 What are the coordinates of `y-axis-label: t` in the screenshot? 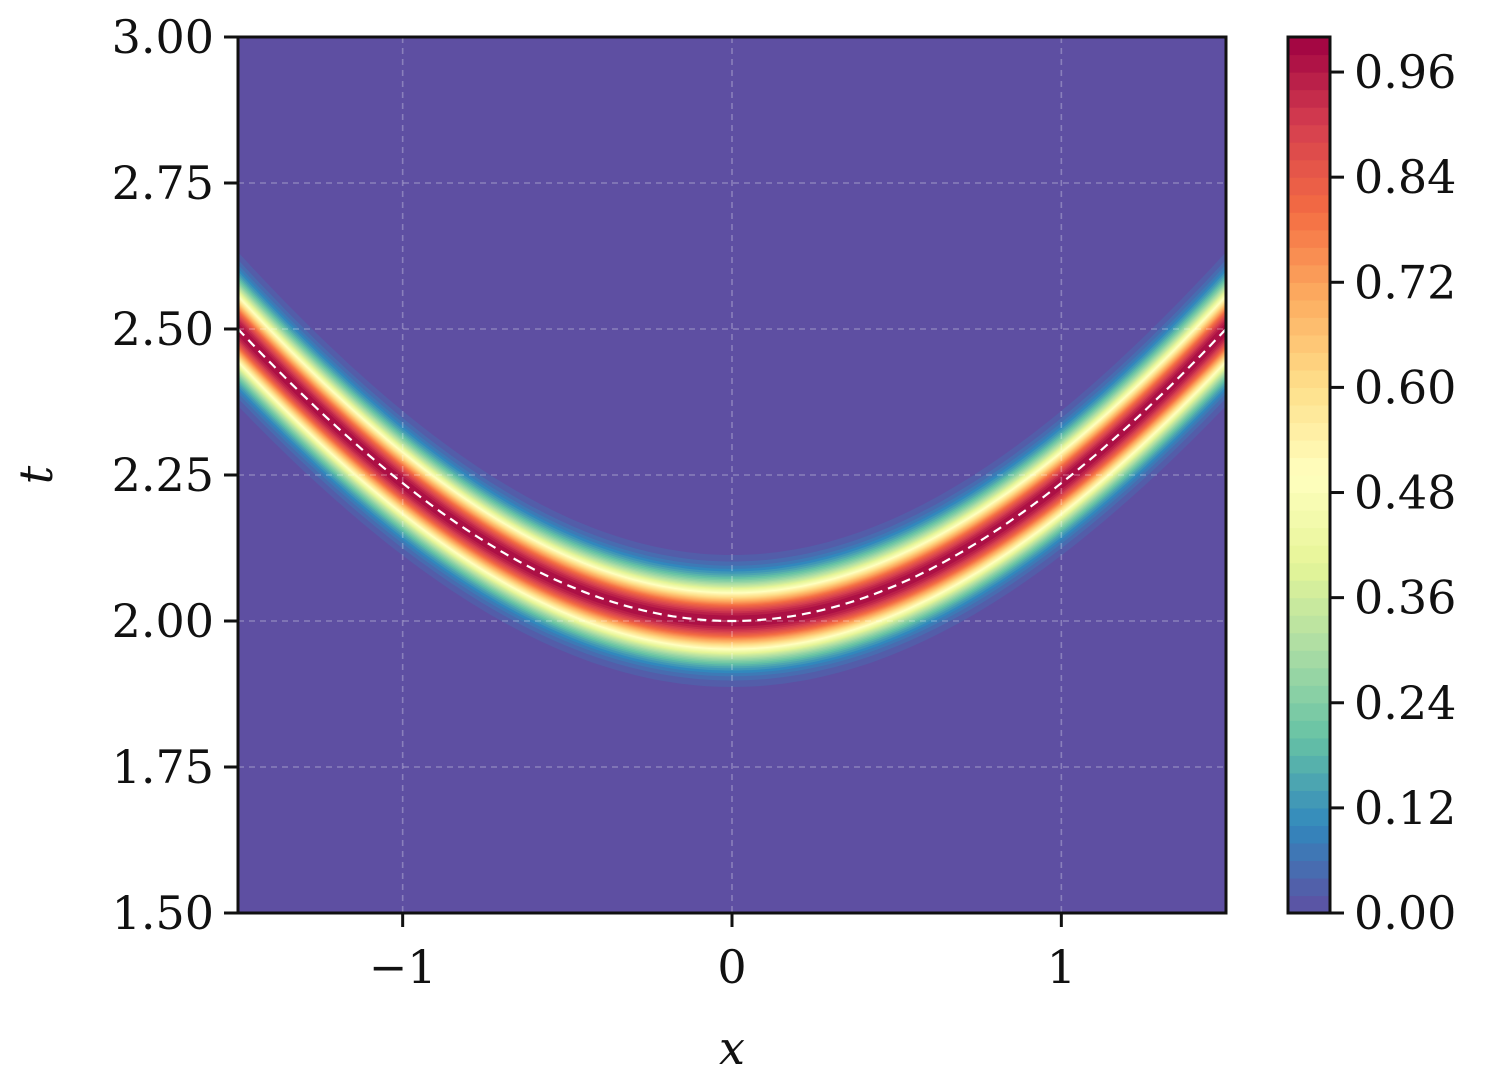 It's located at (36, 474).